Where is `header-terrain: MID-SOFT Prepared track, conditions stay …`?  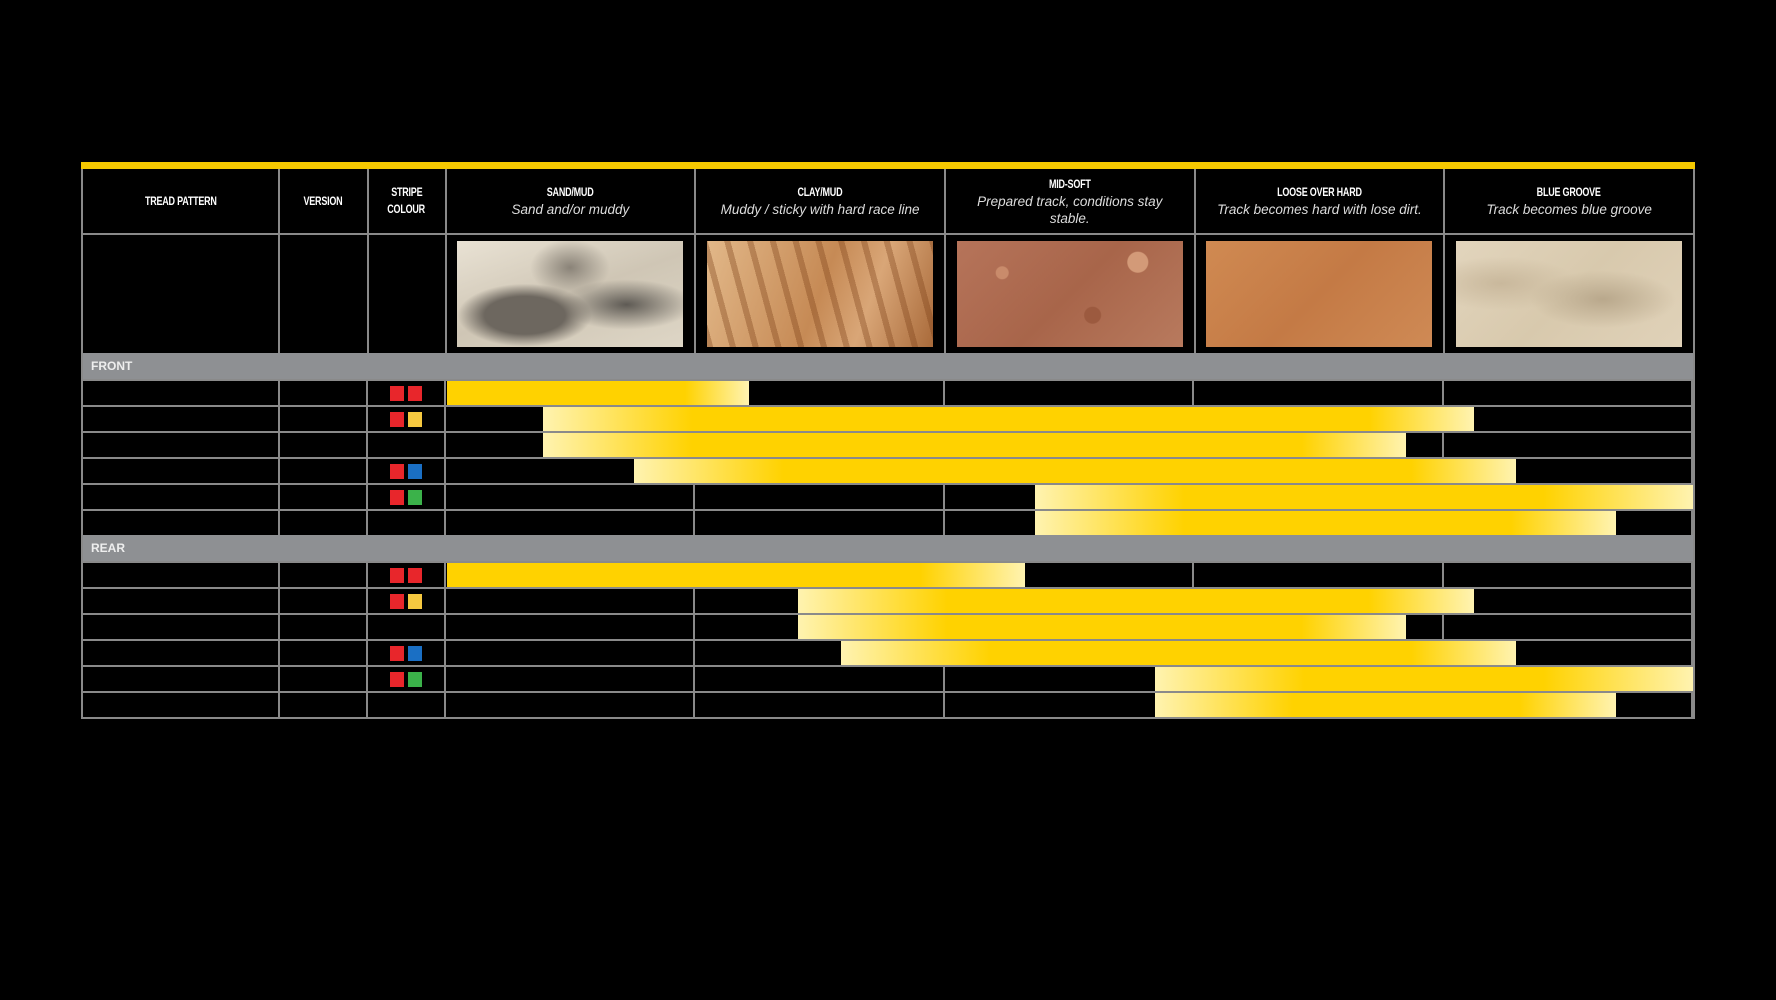
header-terrain: MID-SOFT Prepared track, conditions stay … is located at coordinates (1071, 201).